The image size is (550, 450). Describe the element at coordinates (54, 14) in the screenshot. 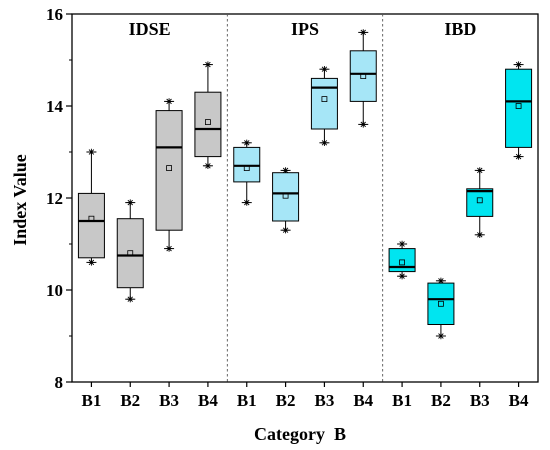

I see `y-tick-label: 16` at that location.